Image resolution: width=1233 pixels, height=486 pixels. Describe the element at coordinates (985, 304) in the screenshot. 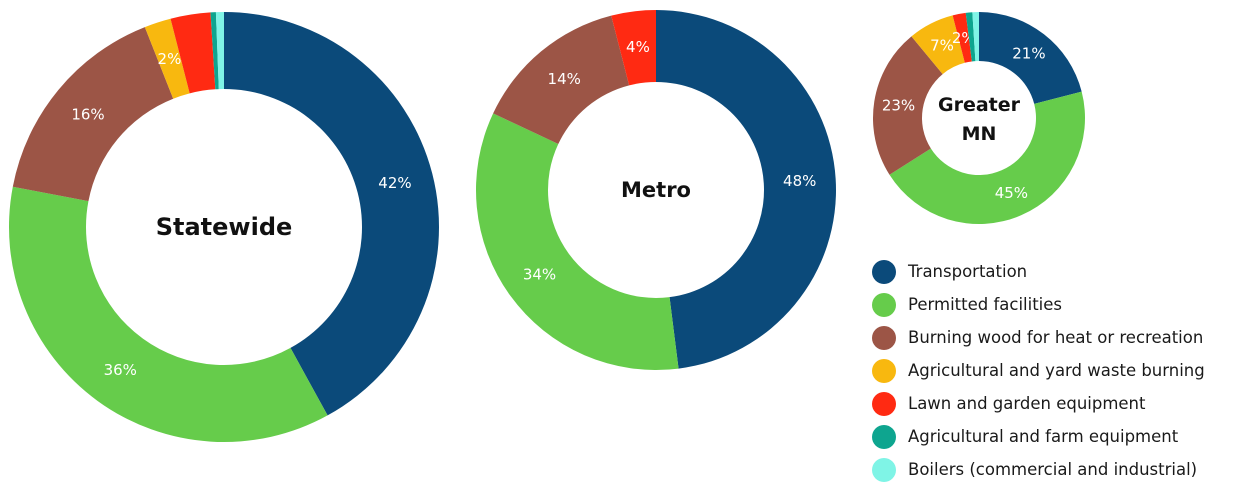

I see `legend-label: Permitted facilities` at that location.